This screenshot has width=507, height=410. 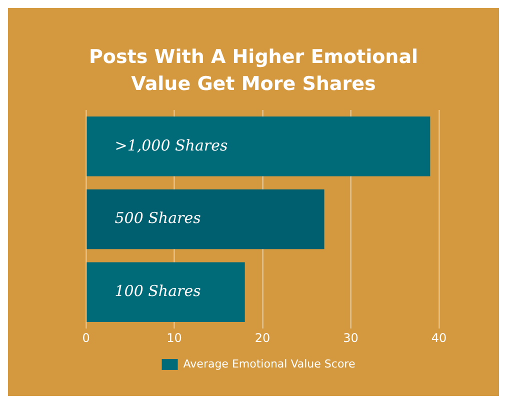 I want to click on y-tick-label: >1,000 Shares, so click(x=171, y=145).